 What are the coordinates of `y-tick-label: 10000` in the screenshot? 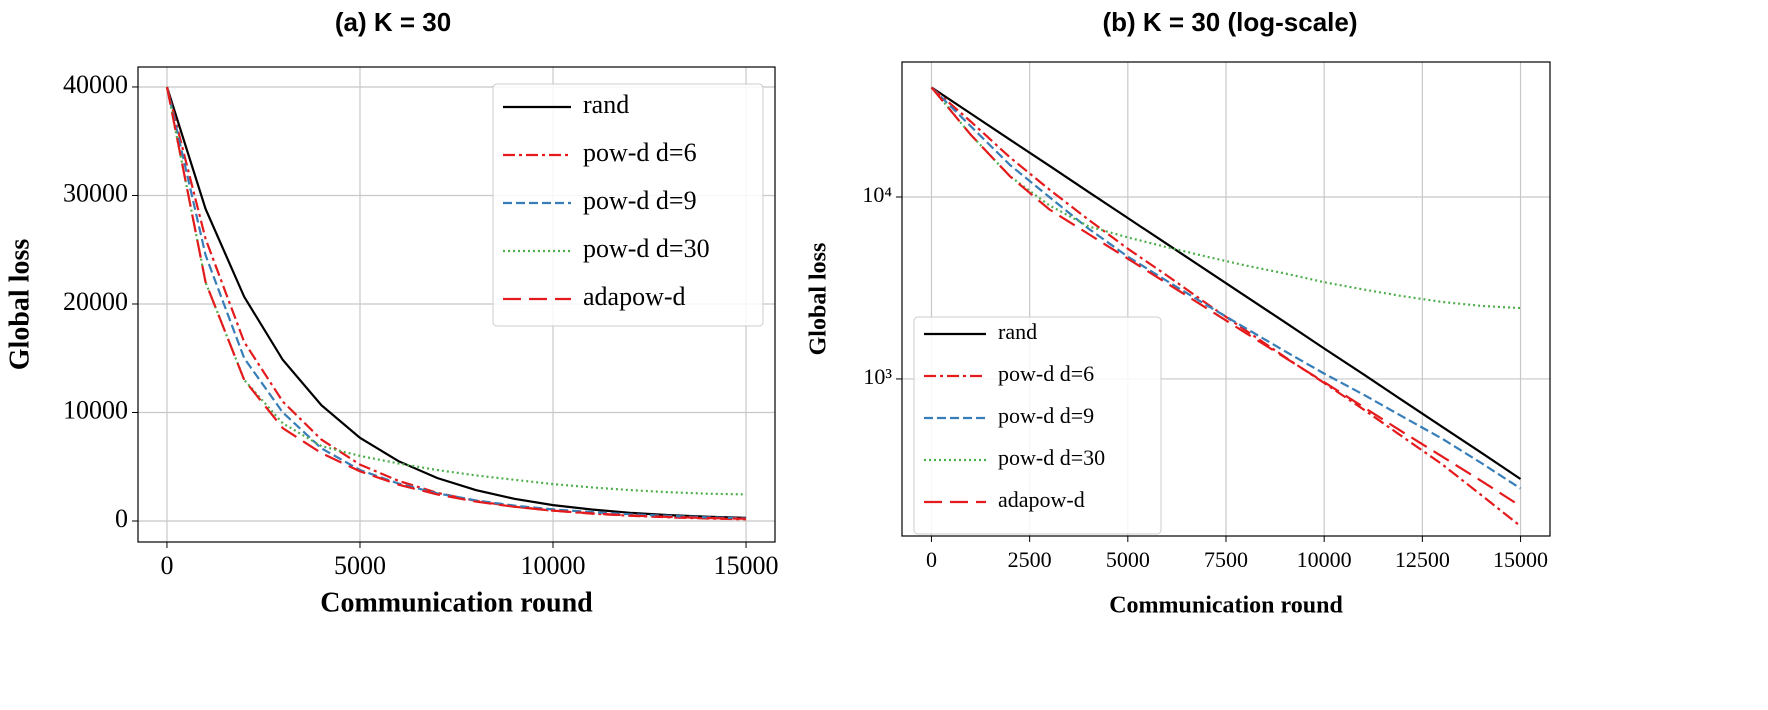 It's located at (95, 409).